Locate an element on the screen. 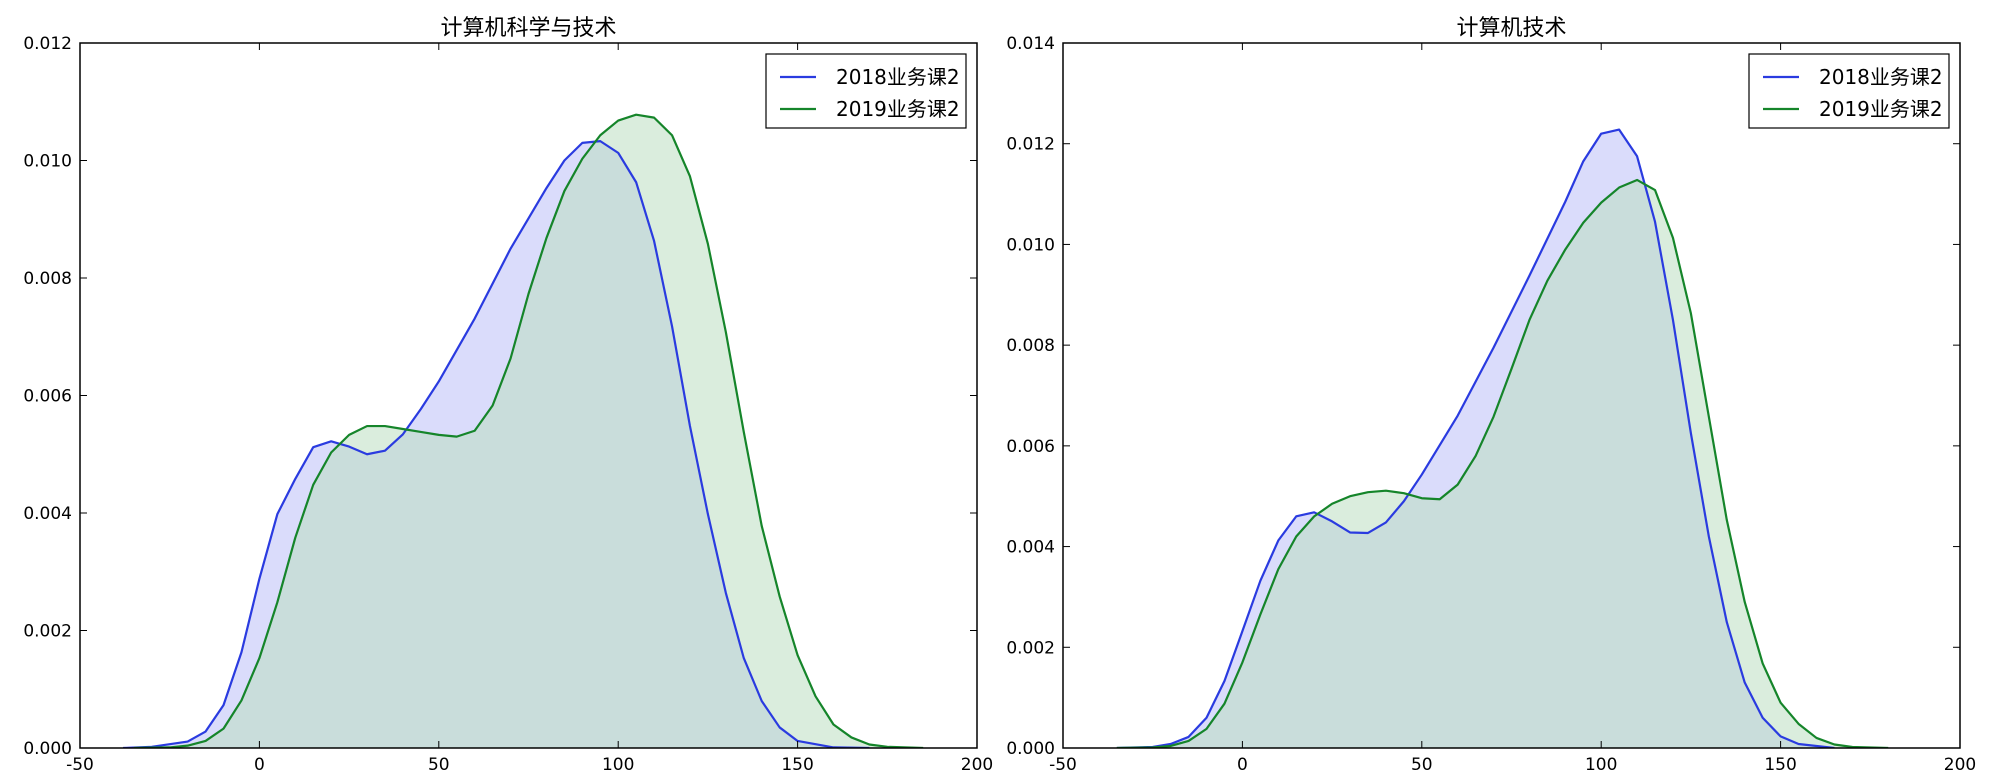 Image resolution: width=2002 pixels, height=780 pixels. chart-title: 计算机技术 is located at coordinates (1511, 28).